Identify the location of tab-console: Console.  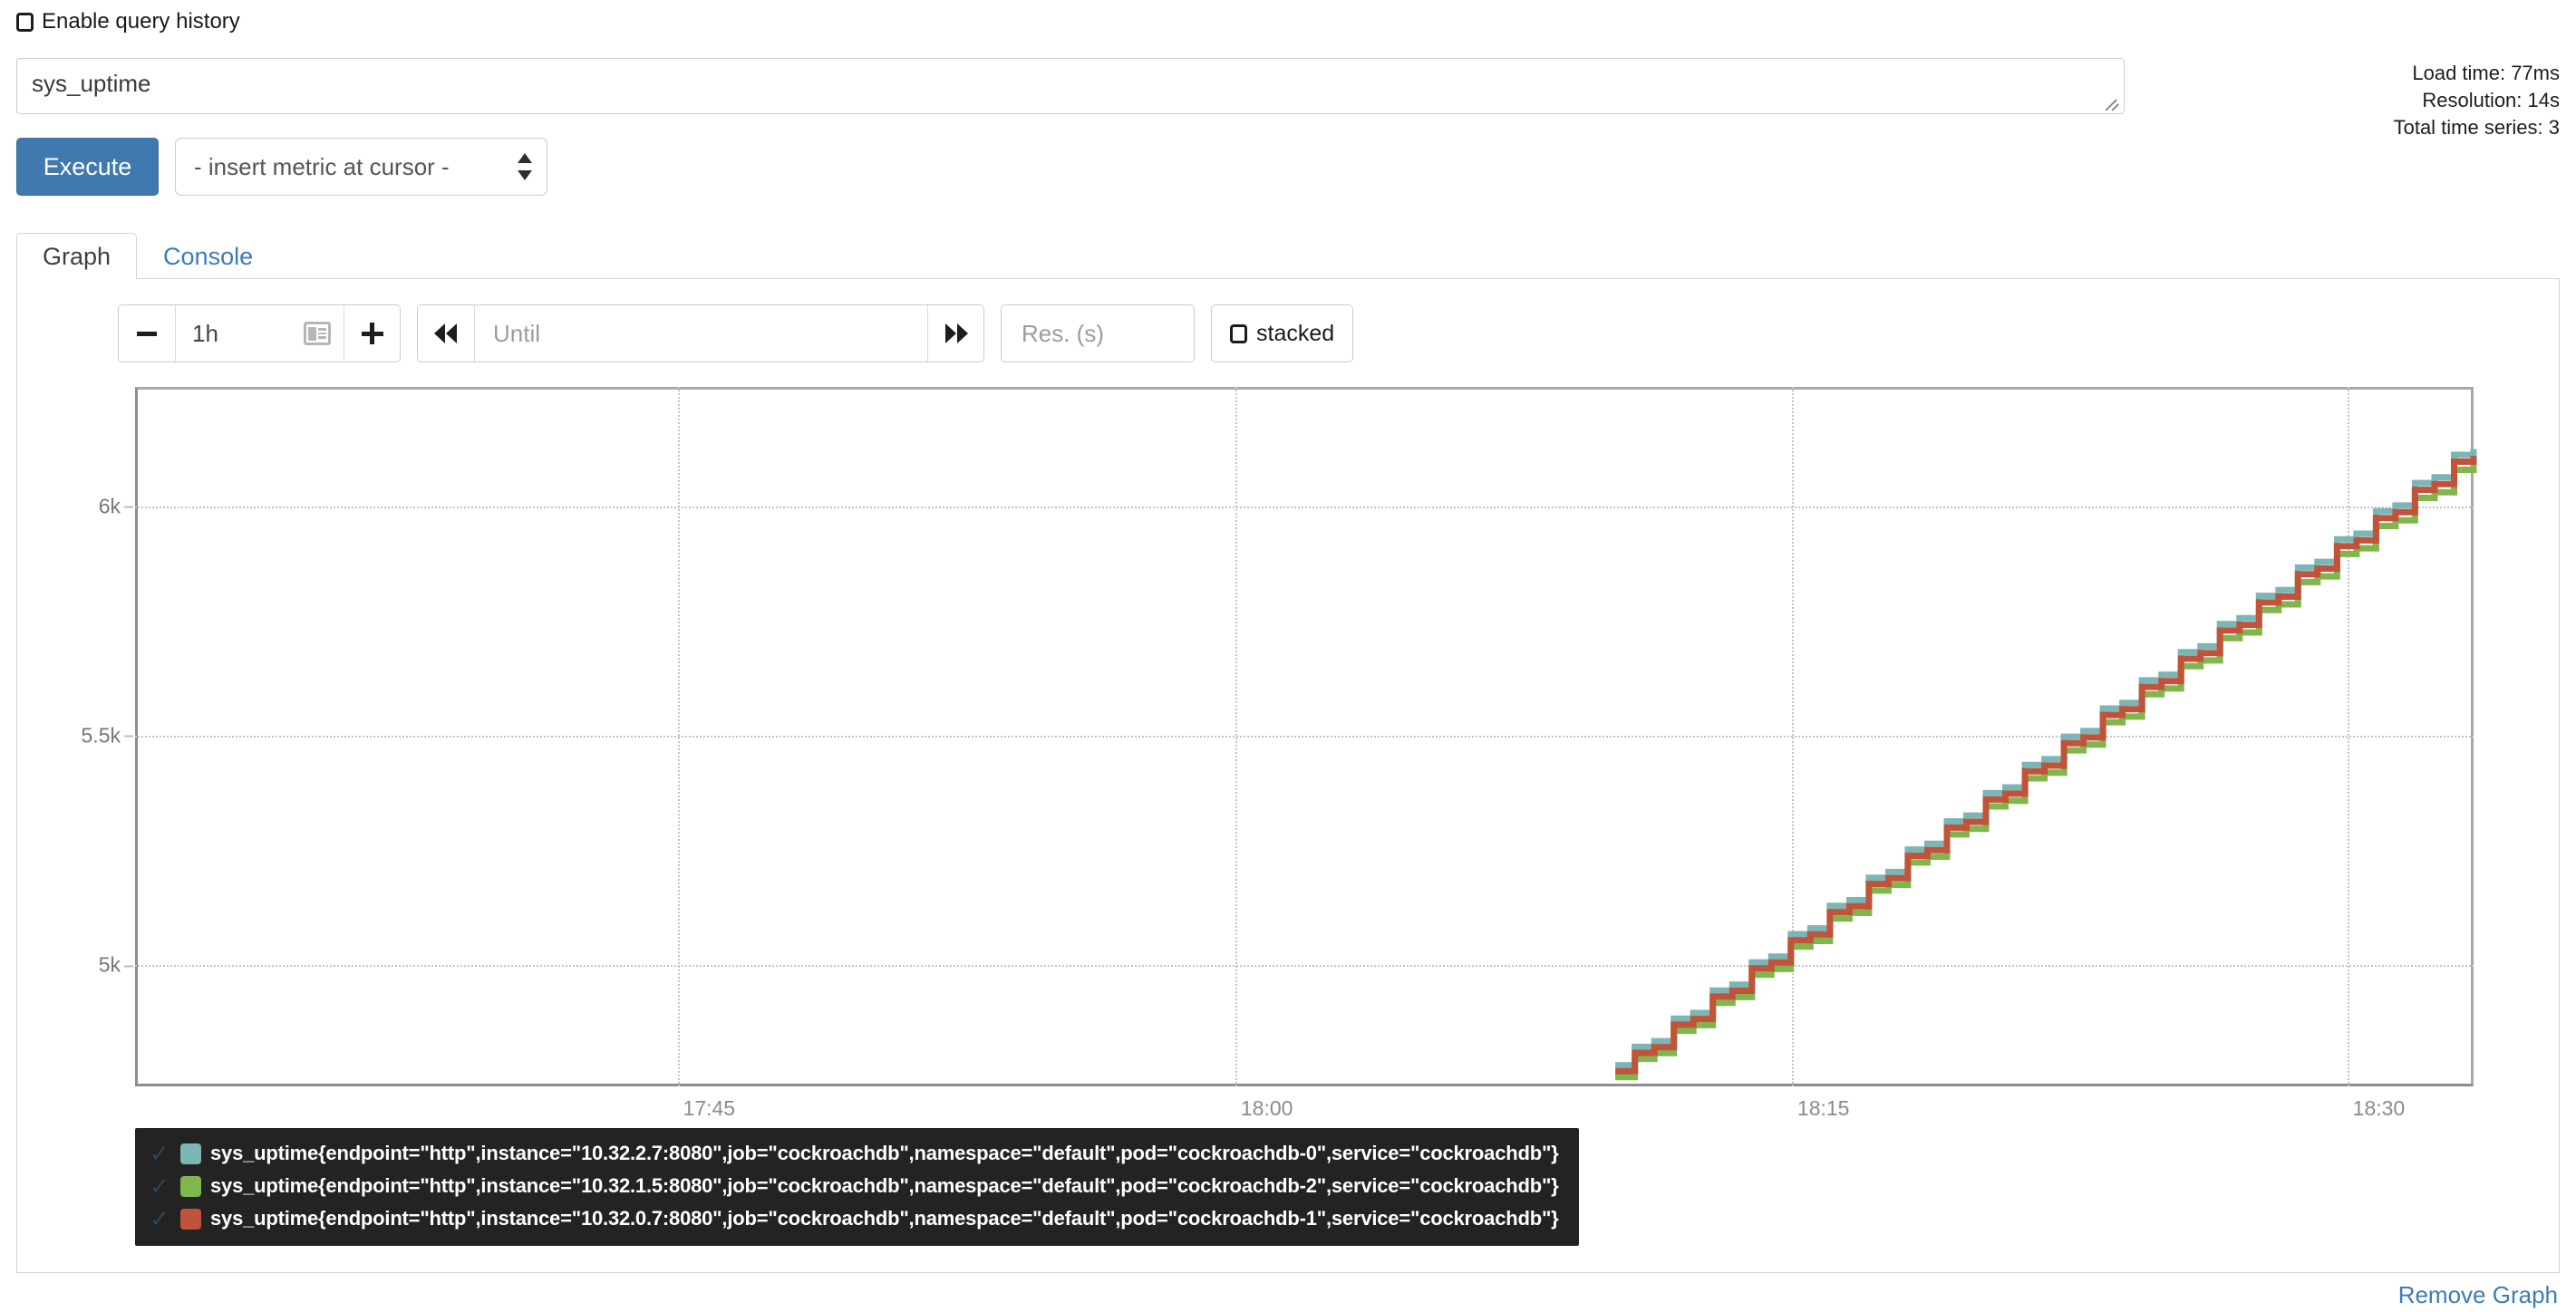
(208, 257).